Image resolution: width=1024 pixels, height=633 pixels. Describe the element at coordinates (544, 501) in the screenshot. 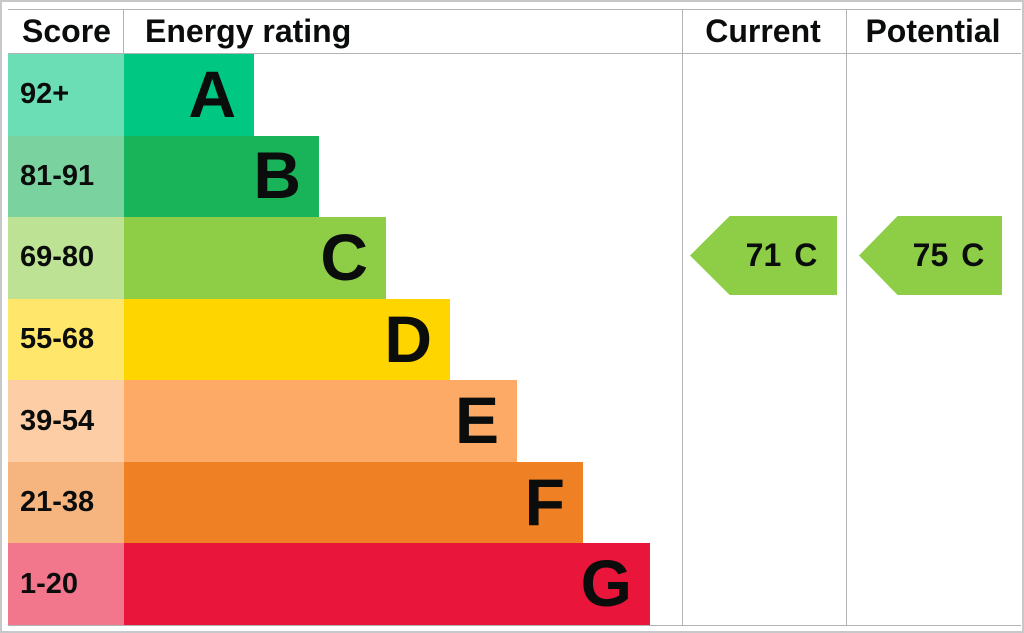

I see `band-f-letter: F` at that location.